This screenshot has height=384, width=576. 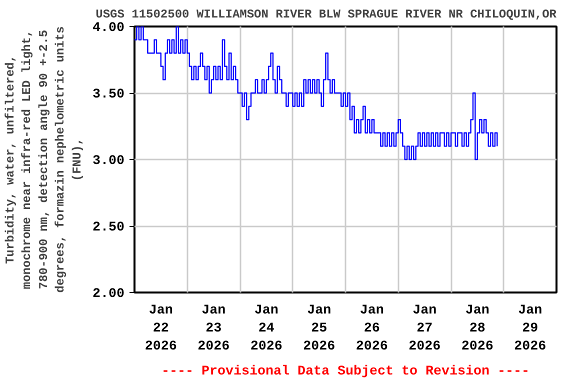 I want to click on x-tick-label: Jan 28 2026, so click(x=477, y=329).